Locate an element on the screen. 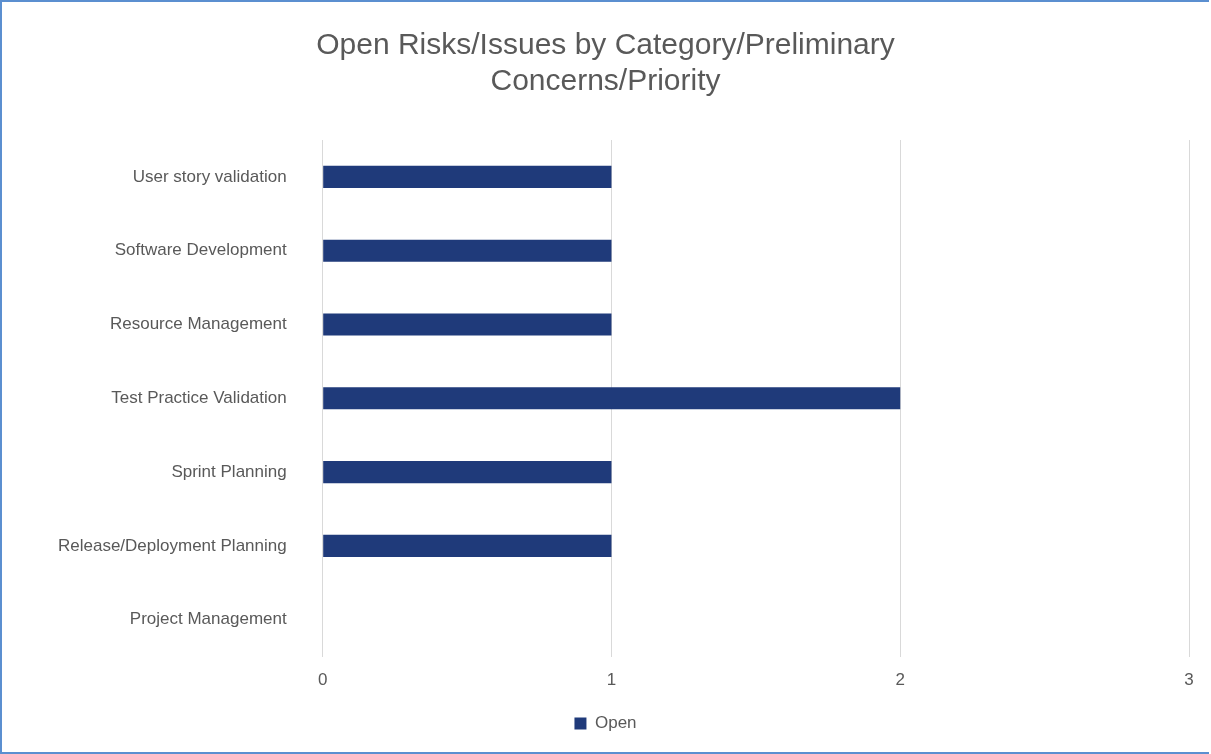 The height and width of the screenshot is (754, 1211). y-tick-label: Release/Deployment Planning is located at coordinates (172, 545).